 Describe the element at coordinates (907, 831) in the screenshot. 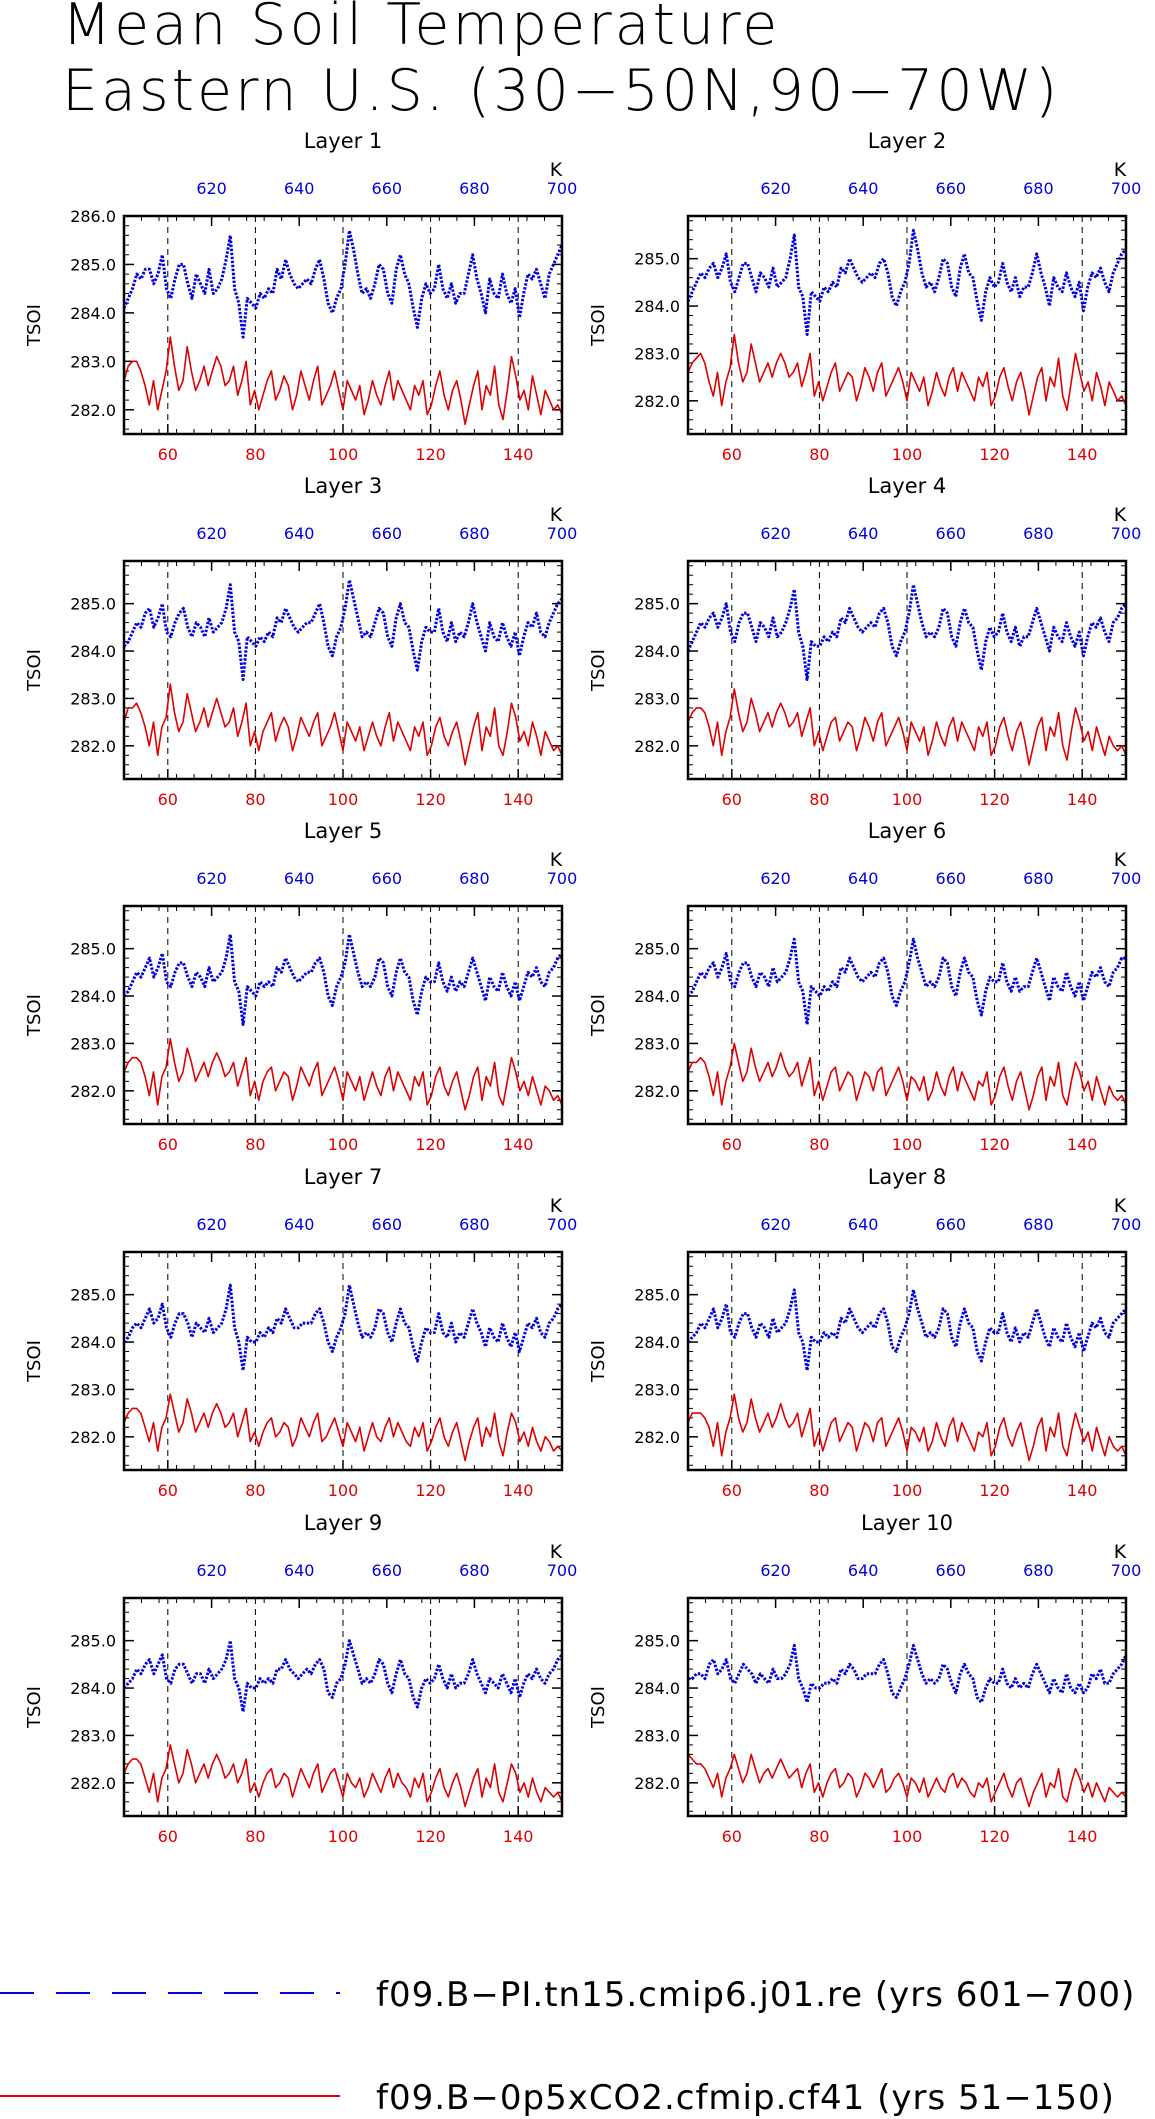

I see `panel-title: Layer 6` at that location.